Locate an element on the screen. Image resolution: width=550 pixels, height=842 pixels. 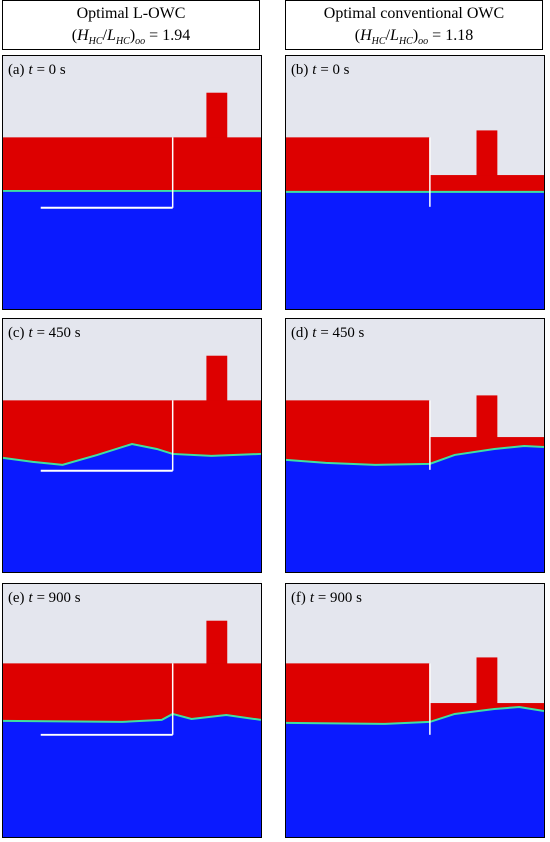
panel-label: (a) t = 0 s is located at coordinates (37, 70).